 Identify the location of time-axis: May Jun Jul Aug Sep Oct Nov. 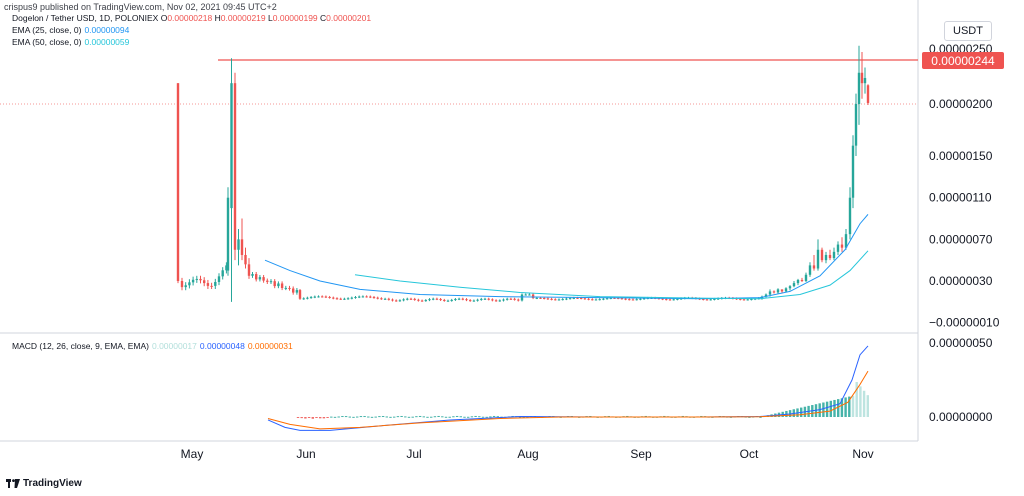
(527, 454).